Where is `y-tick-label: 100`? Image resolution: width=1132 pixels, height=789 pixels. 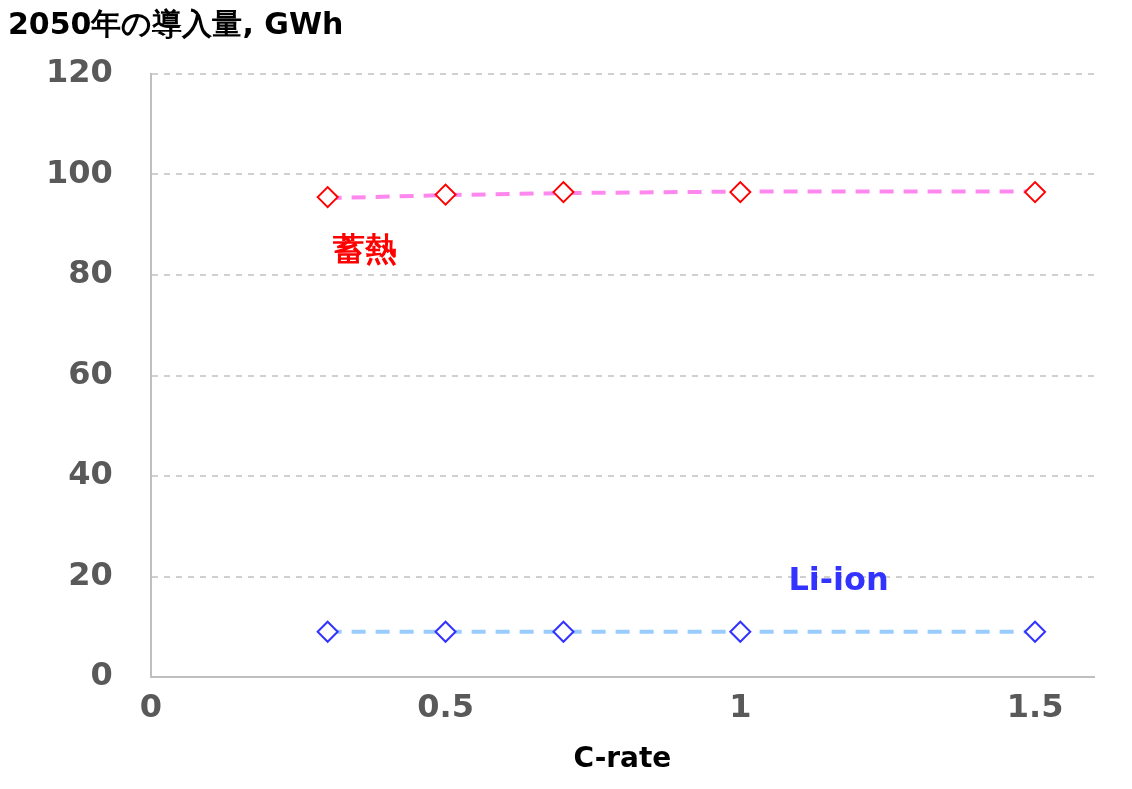 y-tick-label: 100 is located at coordinates (79, 171).